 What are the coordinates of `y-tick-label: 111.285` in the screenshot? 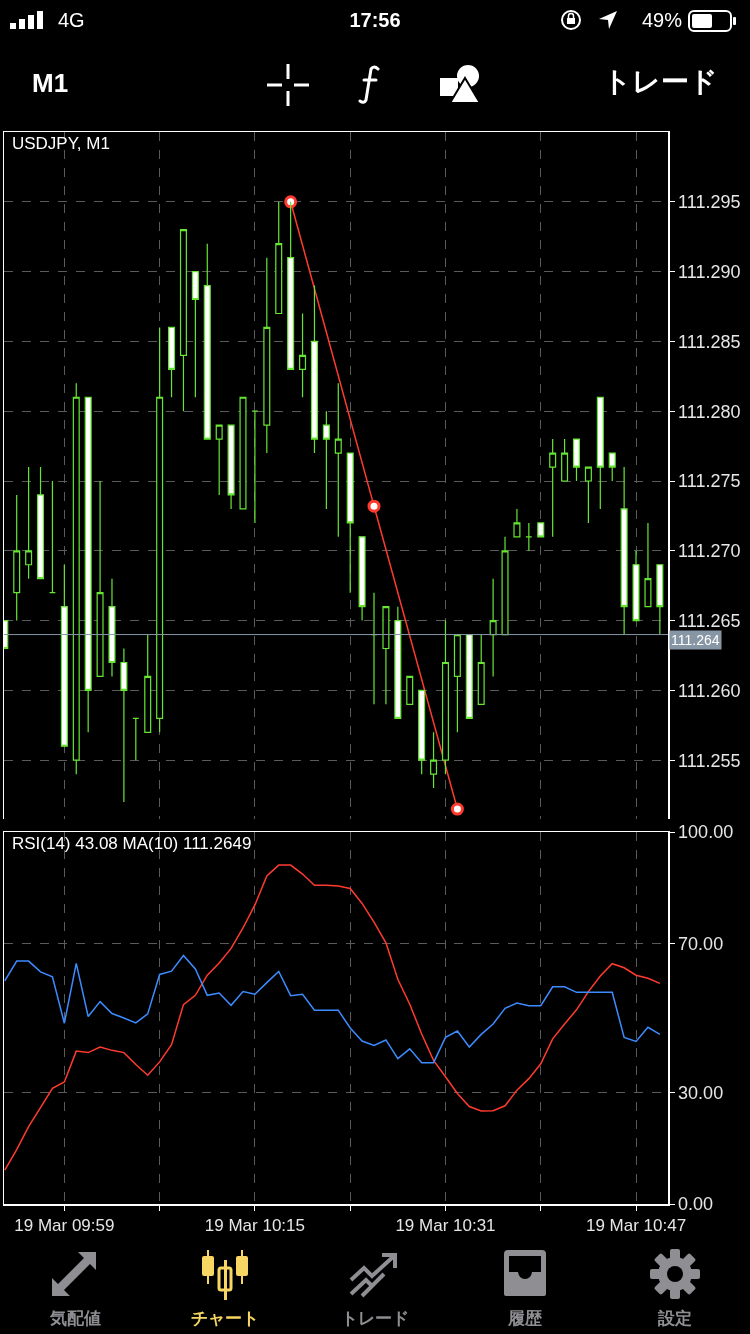 It's located at (709, 341).